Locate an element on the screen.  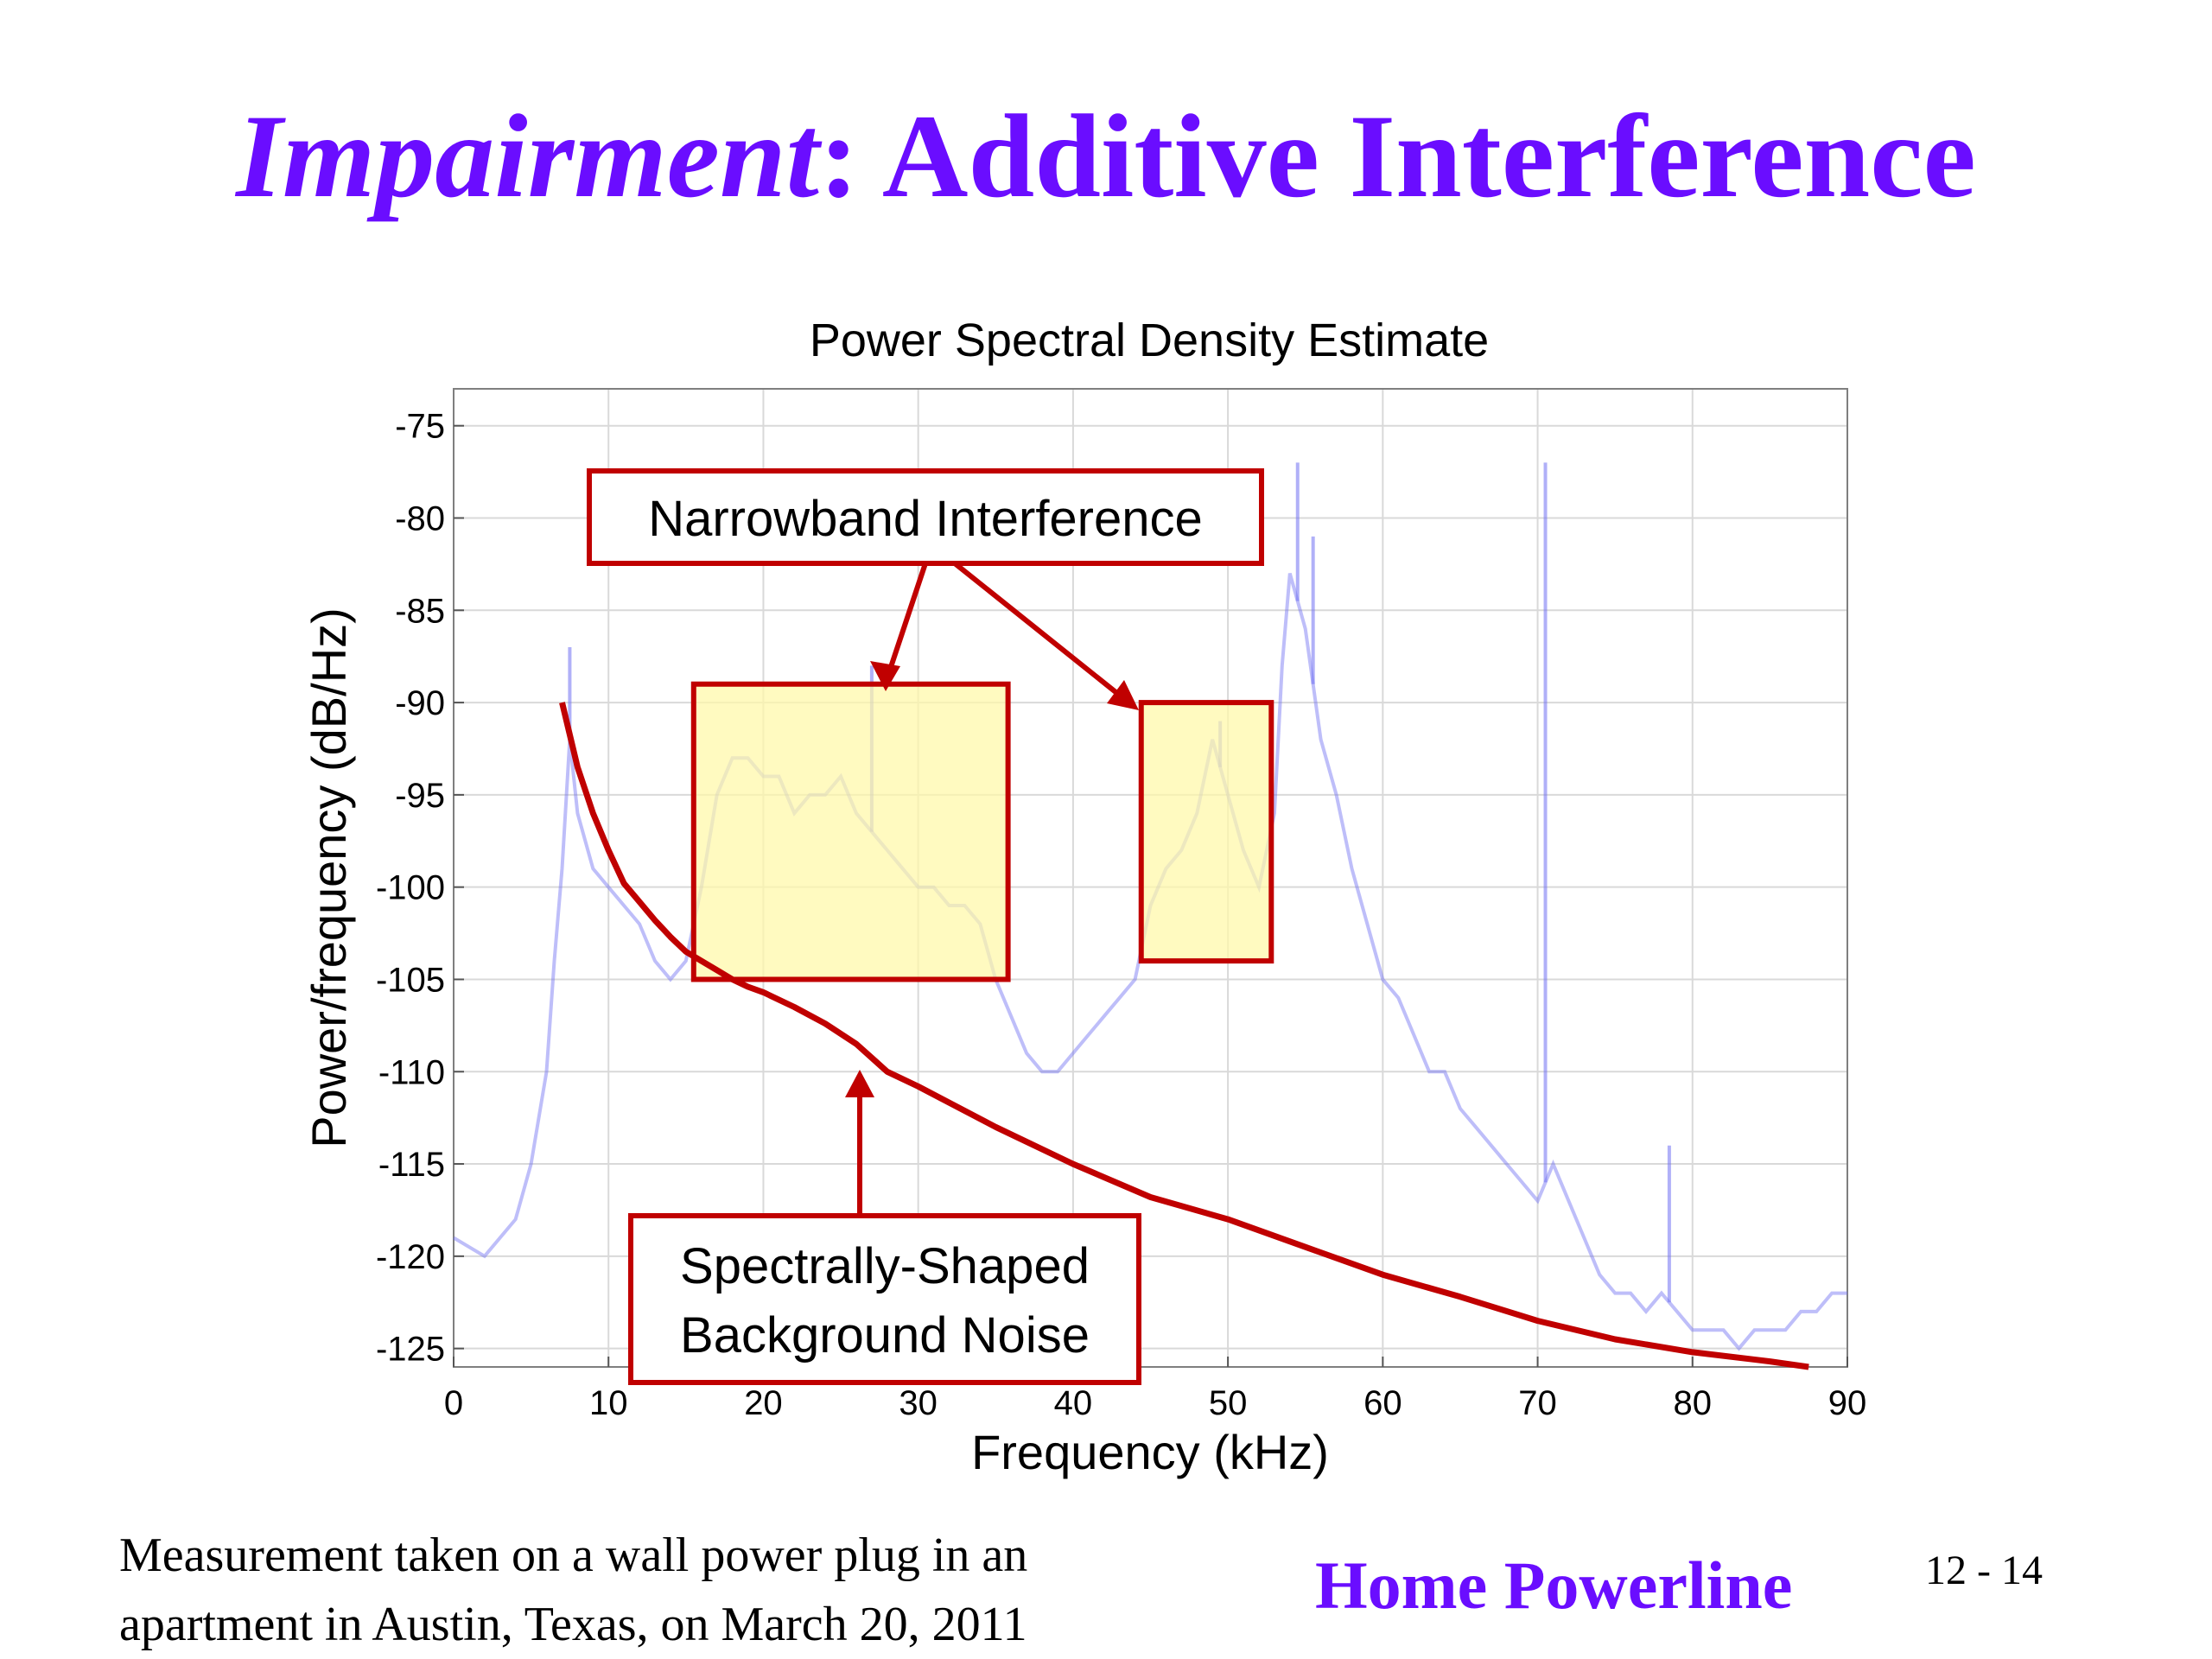
y-tick-label: -105 is located at coordinates (410, 980).